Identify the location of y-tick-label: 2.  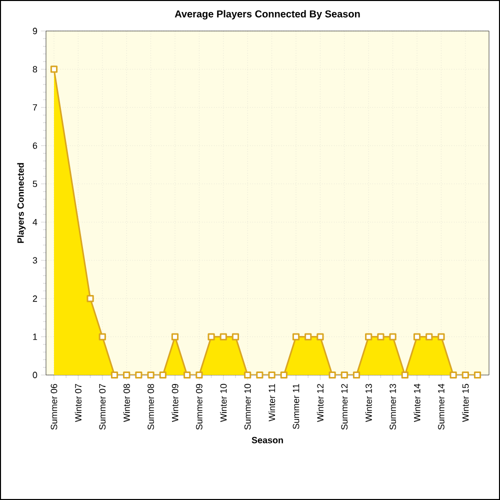
(35, 298).